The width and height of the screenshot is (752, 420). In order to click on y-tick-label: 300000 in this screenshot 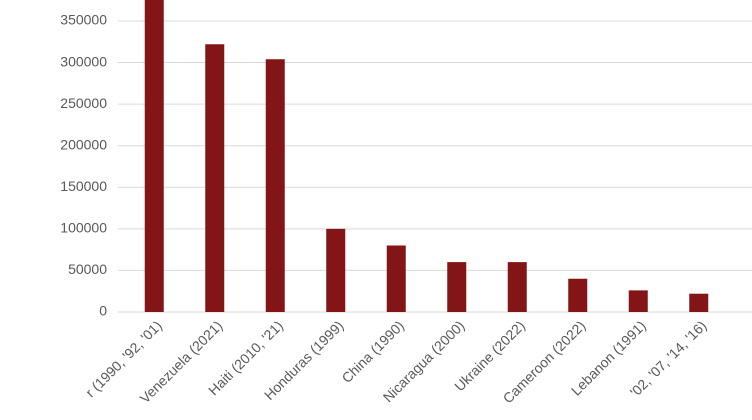, I will do `click(83, 61)`.